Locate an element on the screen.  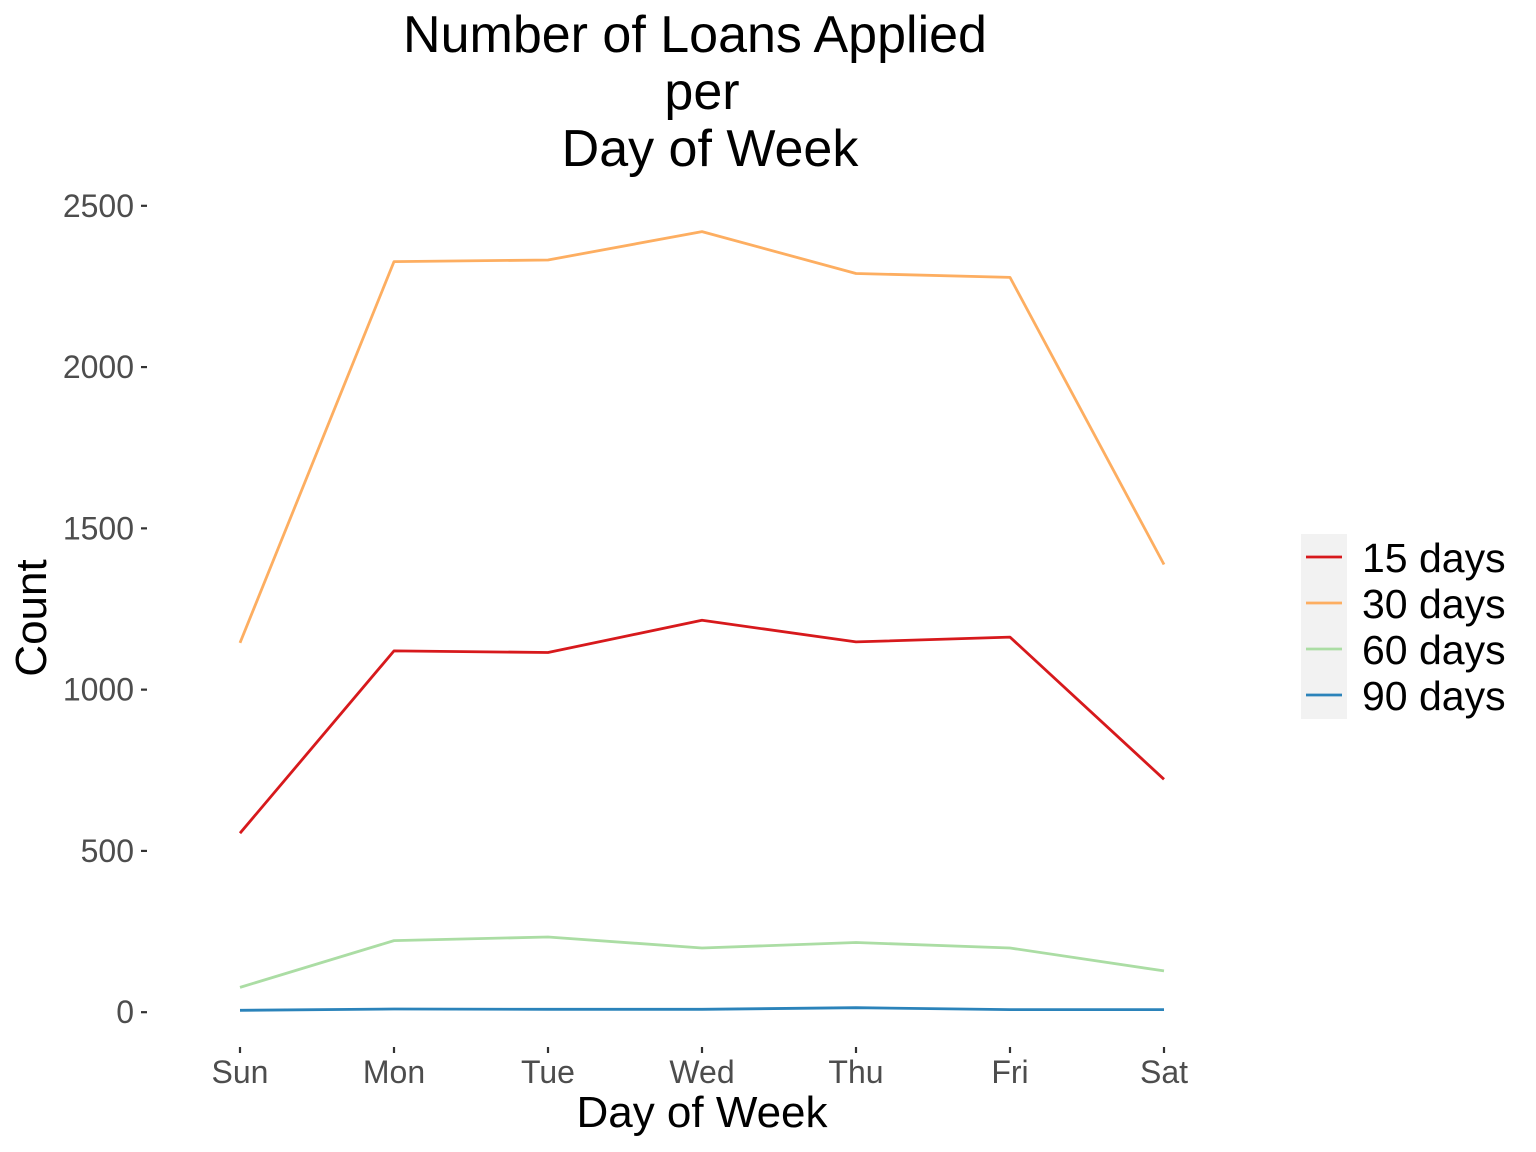
y-tick-label: 1500 is located at coordinates (98, 528).